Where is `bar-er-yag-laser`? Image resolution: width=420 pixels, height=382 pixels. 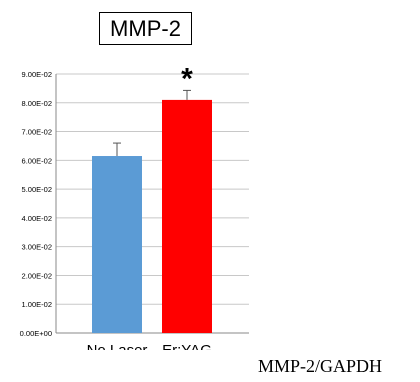
bar-er-yag-laser is located at coordinates (187, 216).